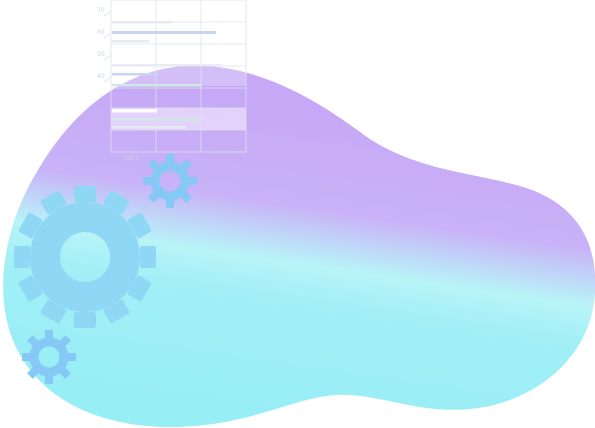 Image resolution: width=595 pixels, height=428 pixels. I want to click on tick-label: 50, so click(101, 54).